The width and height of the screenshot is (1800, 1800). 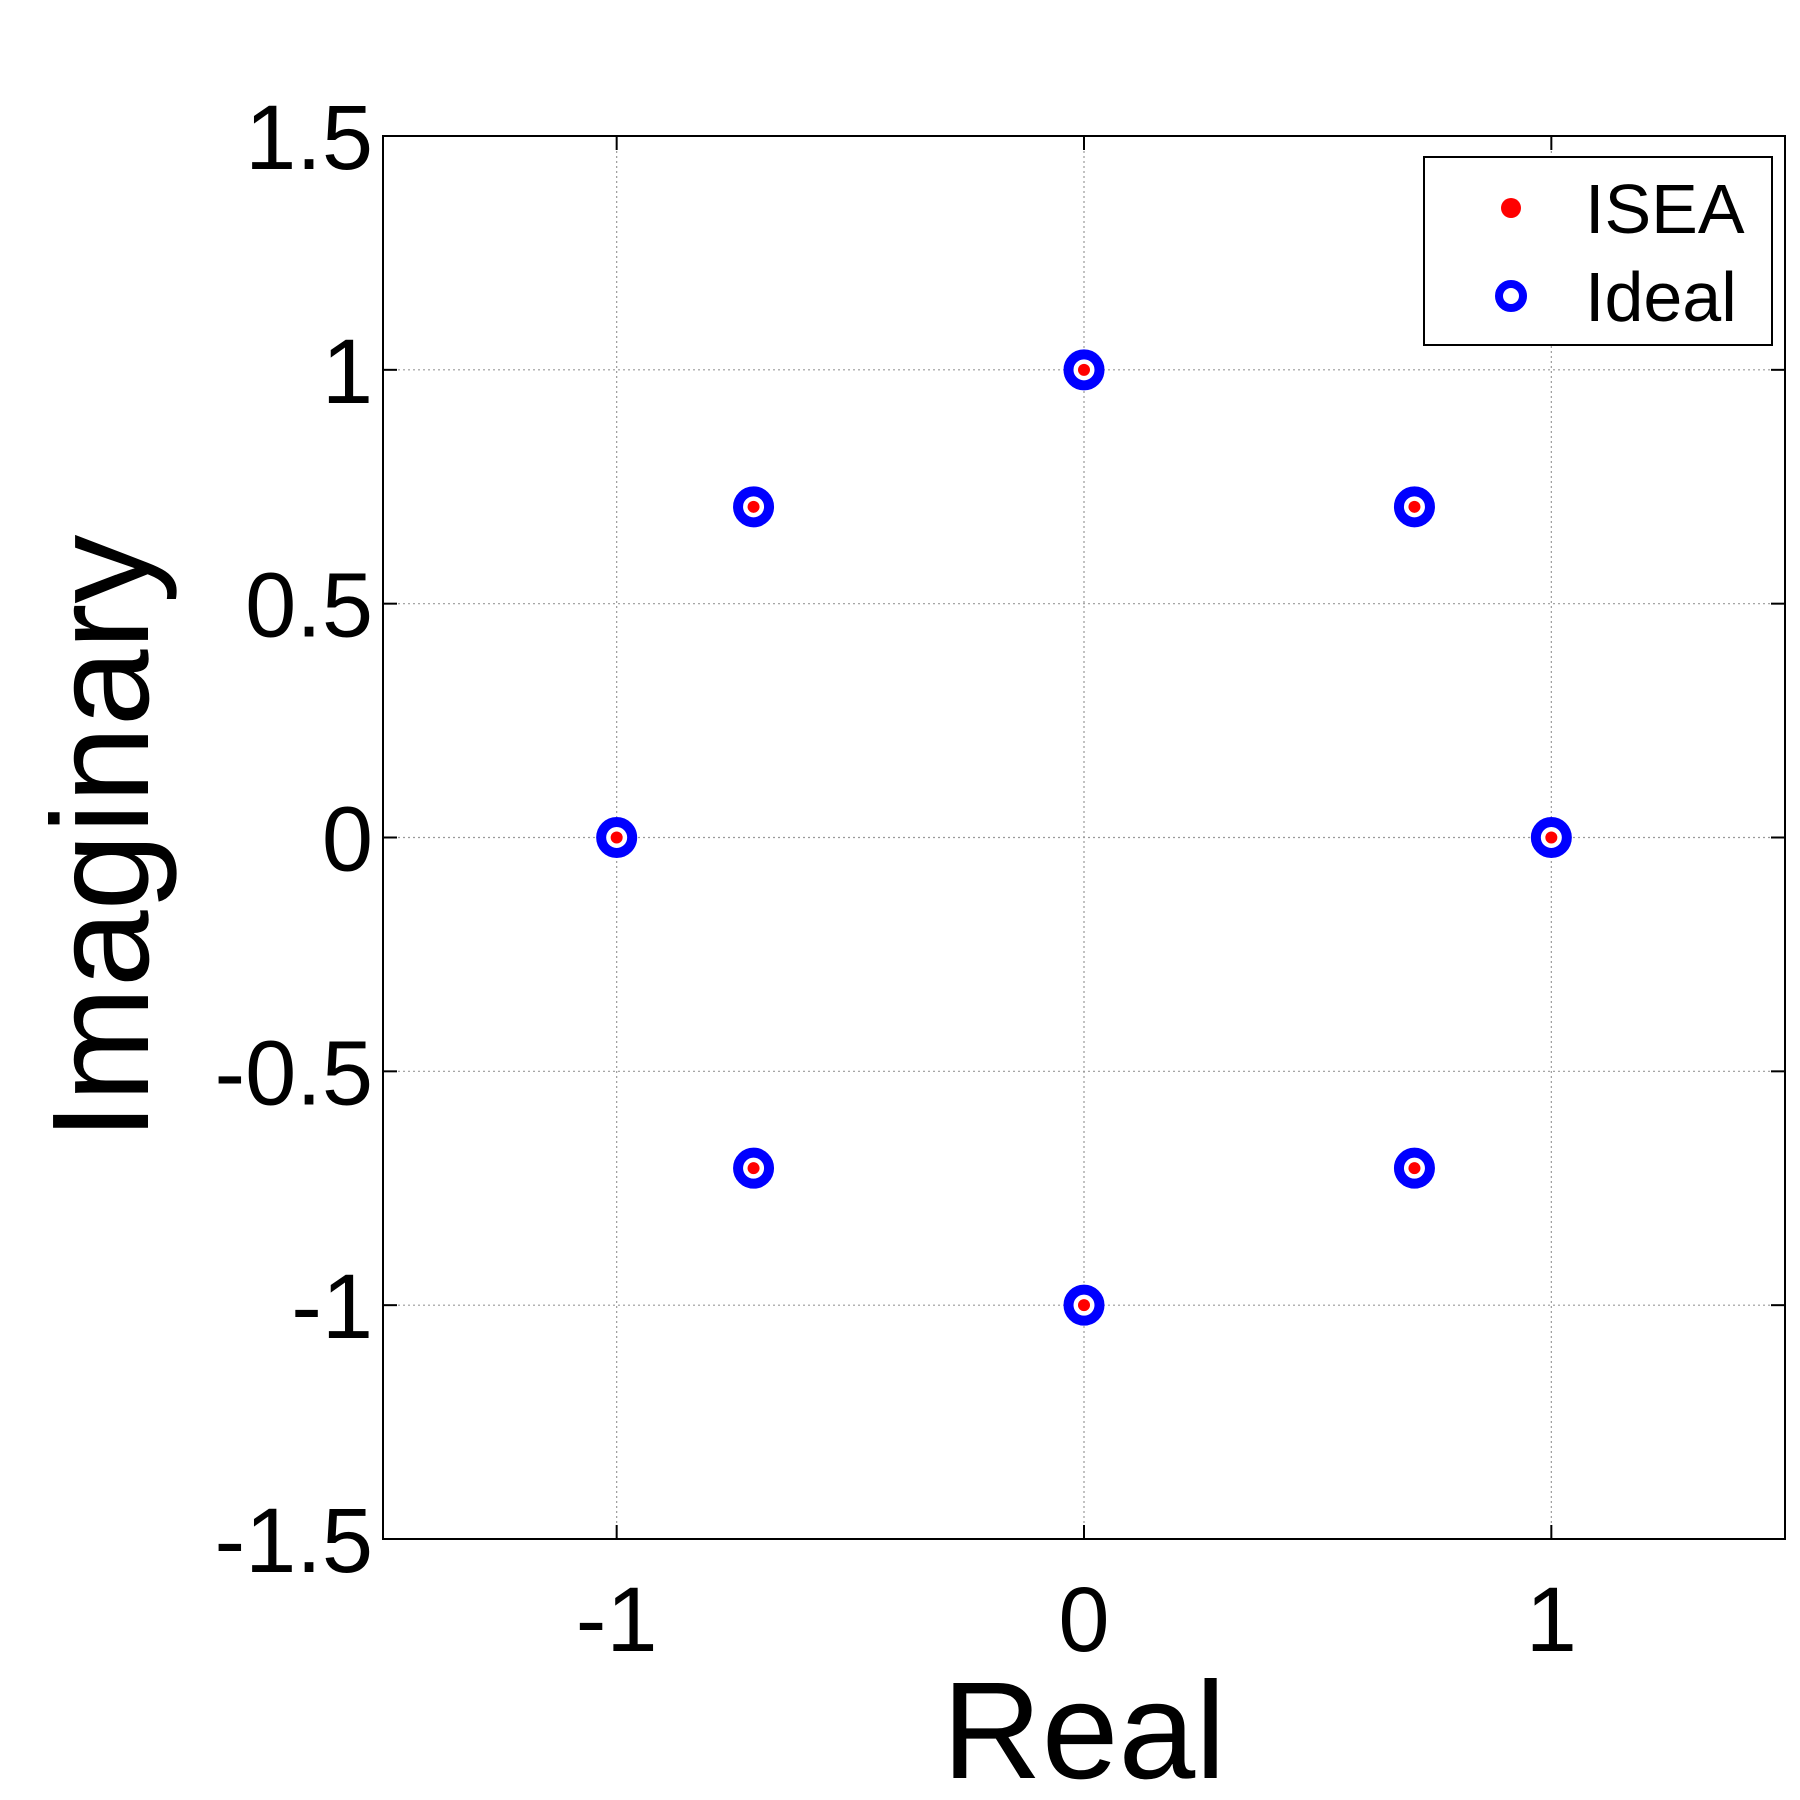 I want to click on y-axis-title: Imaginary, so click(x=101, y=838).